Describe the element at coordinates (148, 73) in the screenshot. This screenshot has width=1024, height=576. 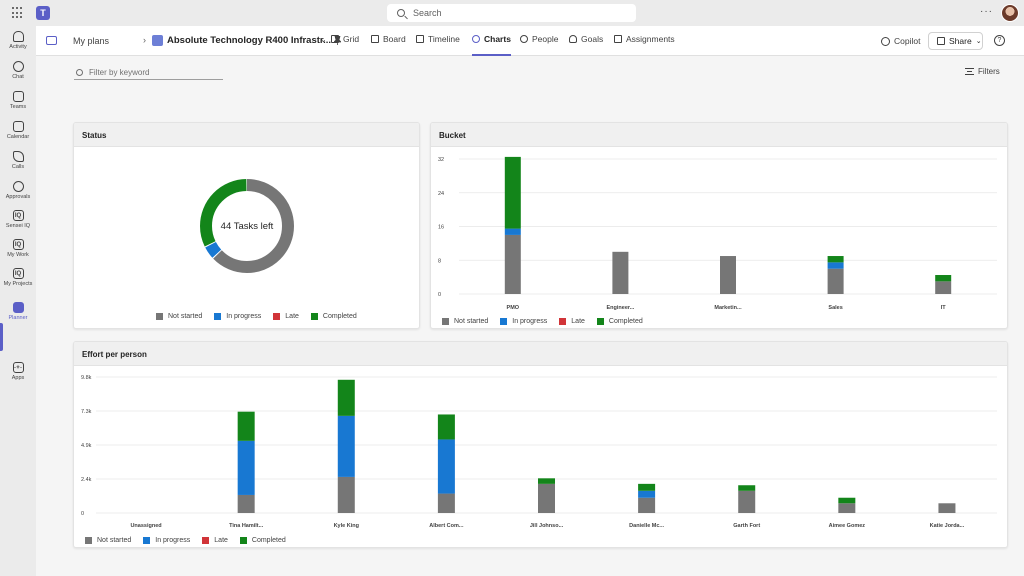
I see `filter-input: Filter by keyword` at that location.